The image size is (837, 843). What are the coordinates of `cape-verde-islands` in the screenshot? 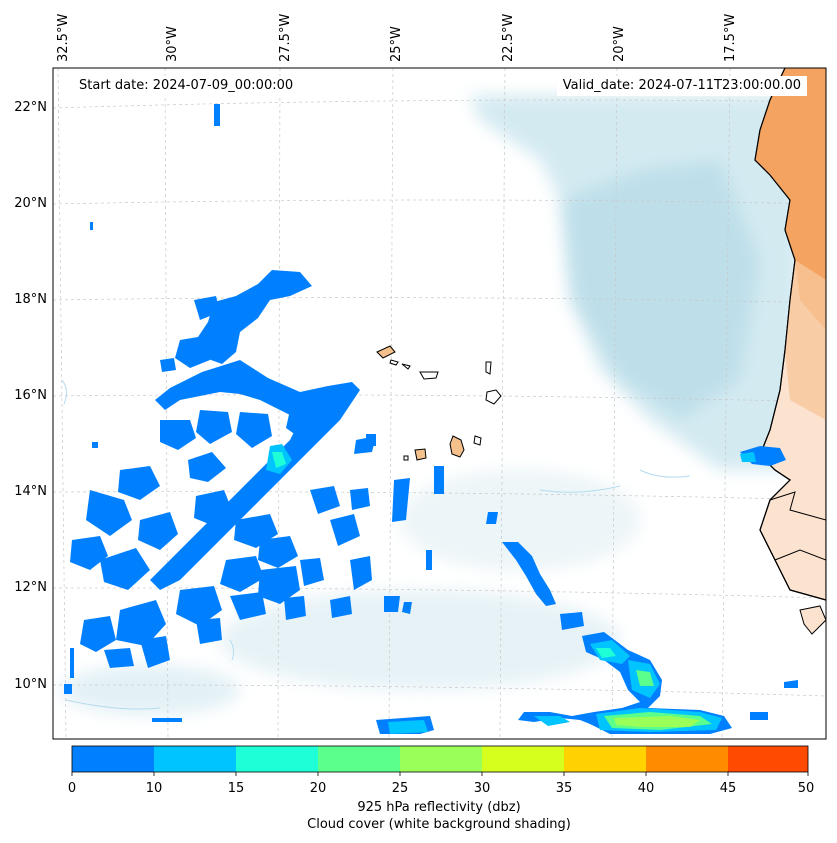 It's located at (439, 403).